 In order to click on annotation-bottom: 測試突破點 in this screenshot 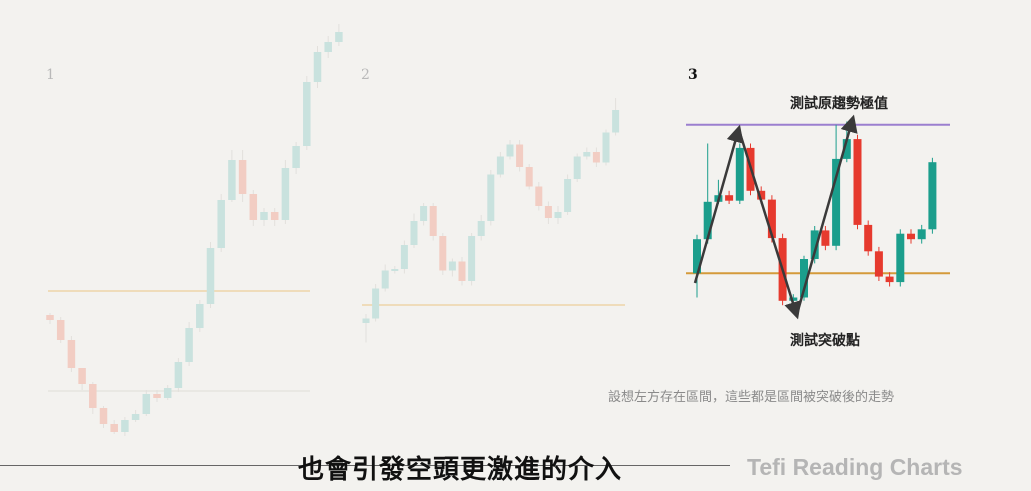, I will do `click(825, 341)`.